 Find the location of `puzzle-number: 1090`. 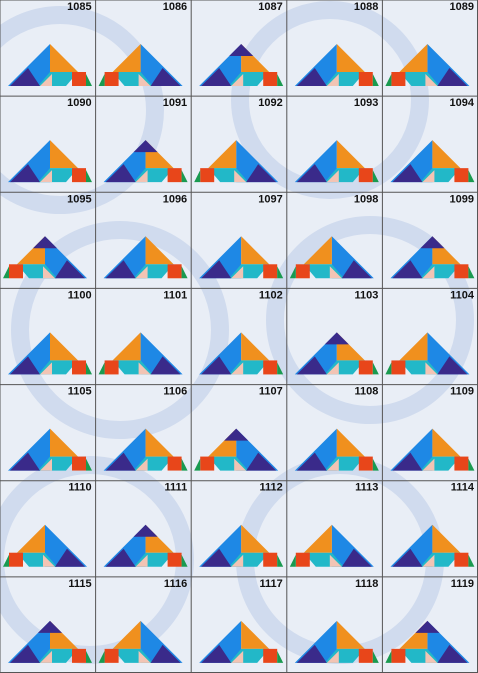

puzzle-number: 1090 is located at coordinates (79, 103).